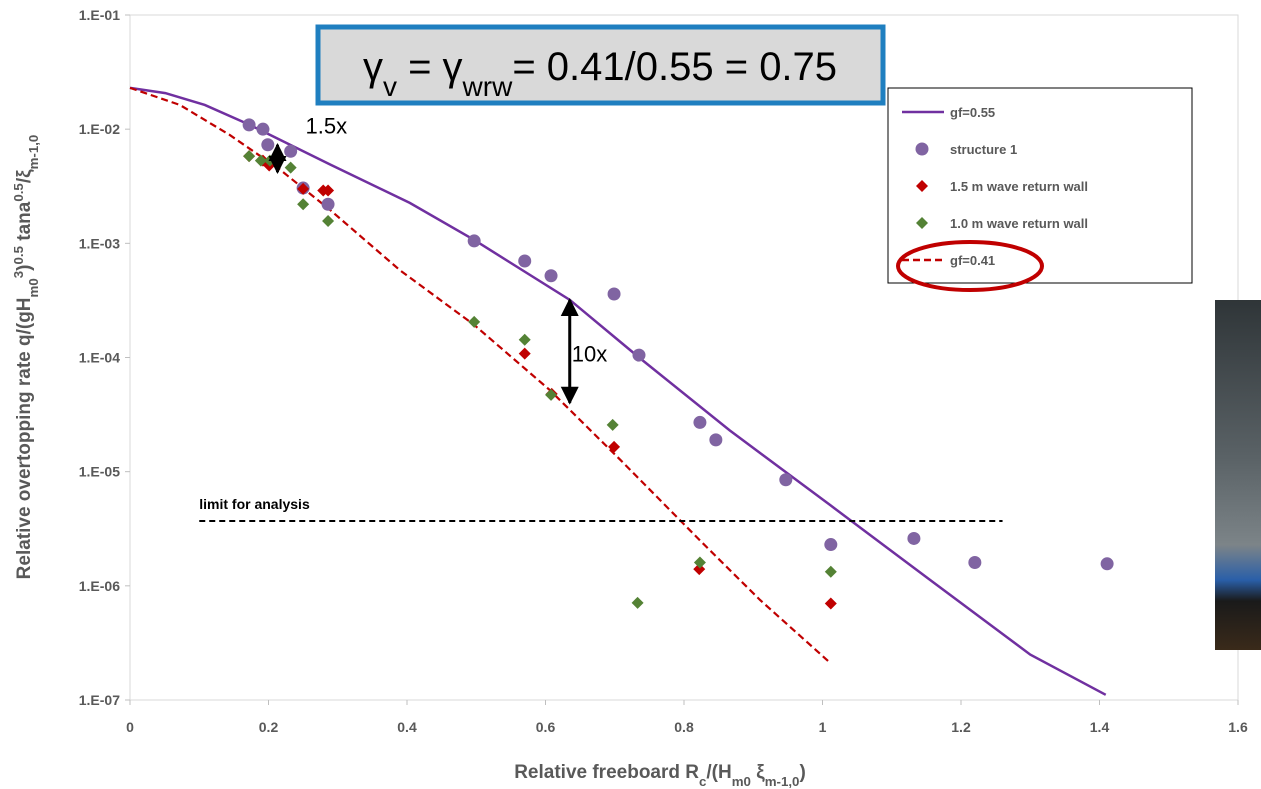 The width and height of the screenshot is (1261, 789). I want to click on annotation-label: 10x, so click(589, 353).